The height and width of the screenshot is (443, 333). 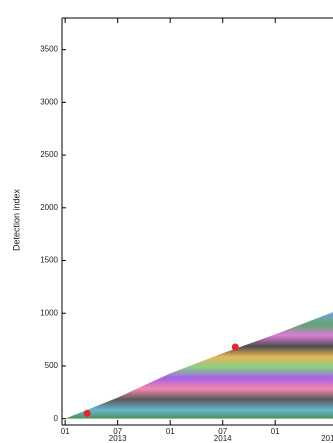 I want to click on y-axis-label: Detection index, so click(x=16, y=219).